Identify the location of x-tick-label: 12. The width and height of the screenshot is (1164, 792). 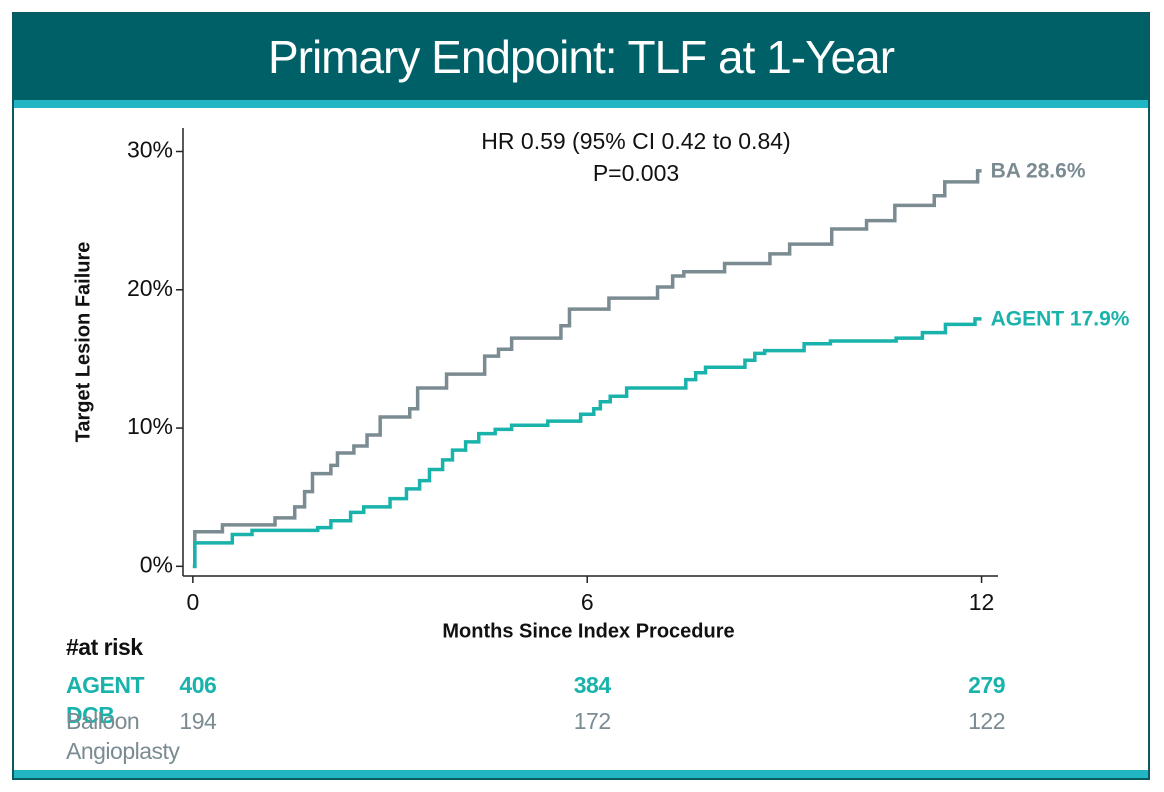
(982, 602).